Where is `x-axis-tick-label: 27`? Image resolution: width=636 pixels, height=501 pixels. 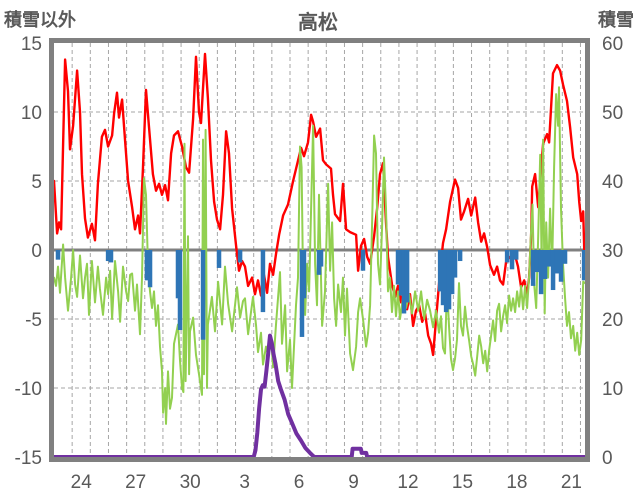 x-axis-tick-label: 27 is located at coordinates (135, 482).